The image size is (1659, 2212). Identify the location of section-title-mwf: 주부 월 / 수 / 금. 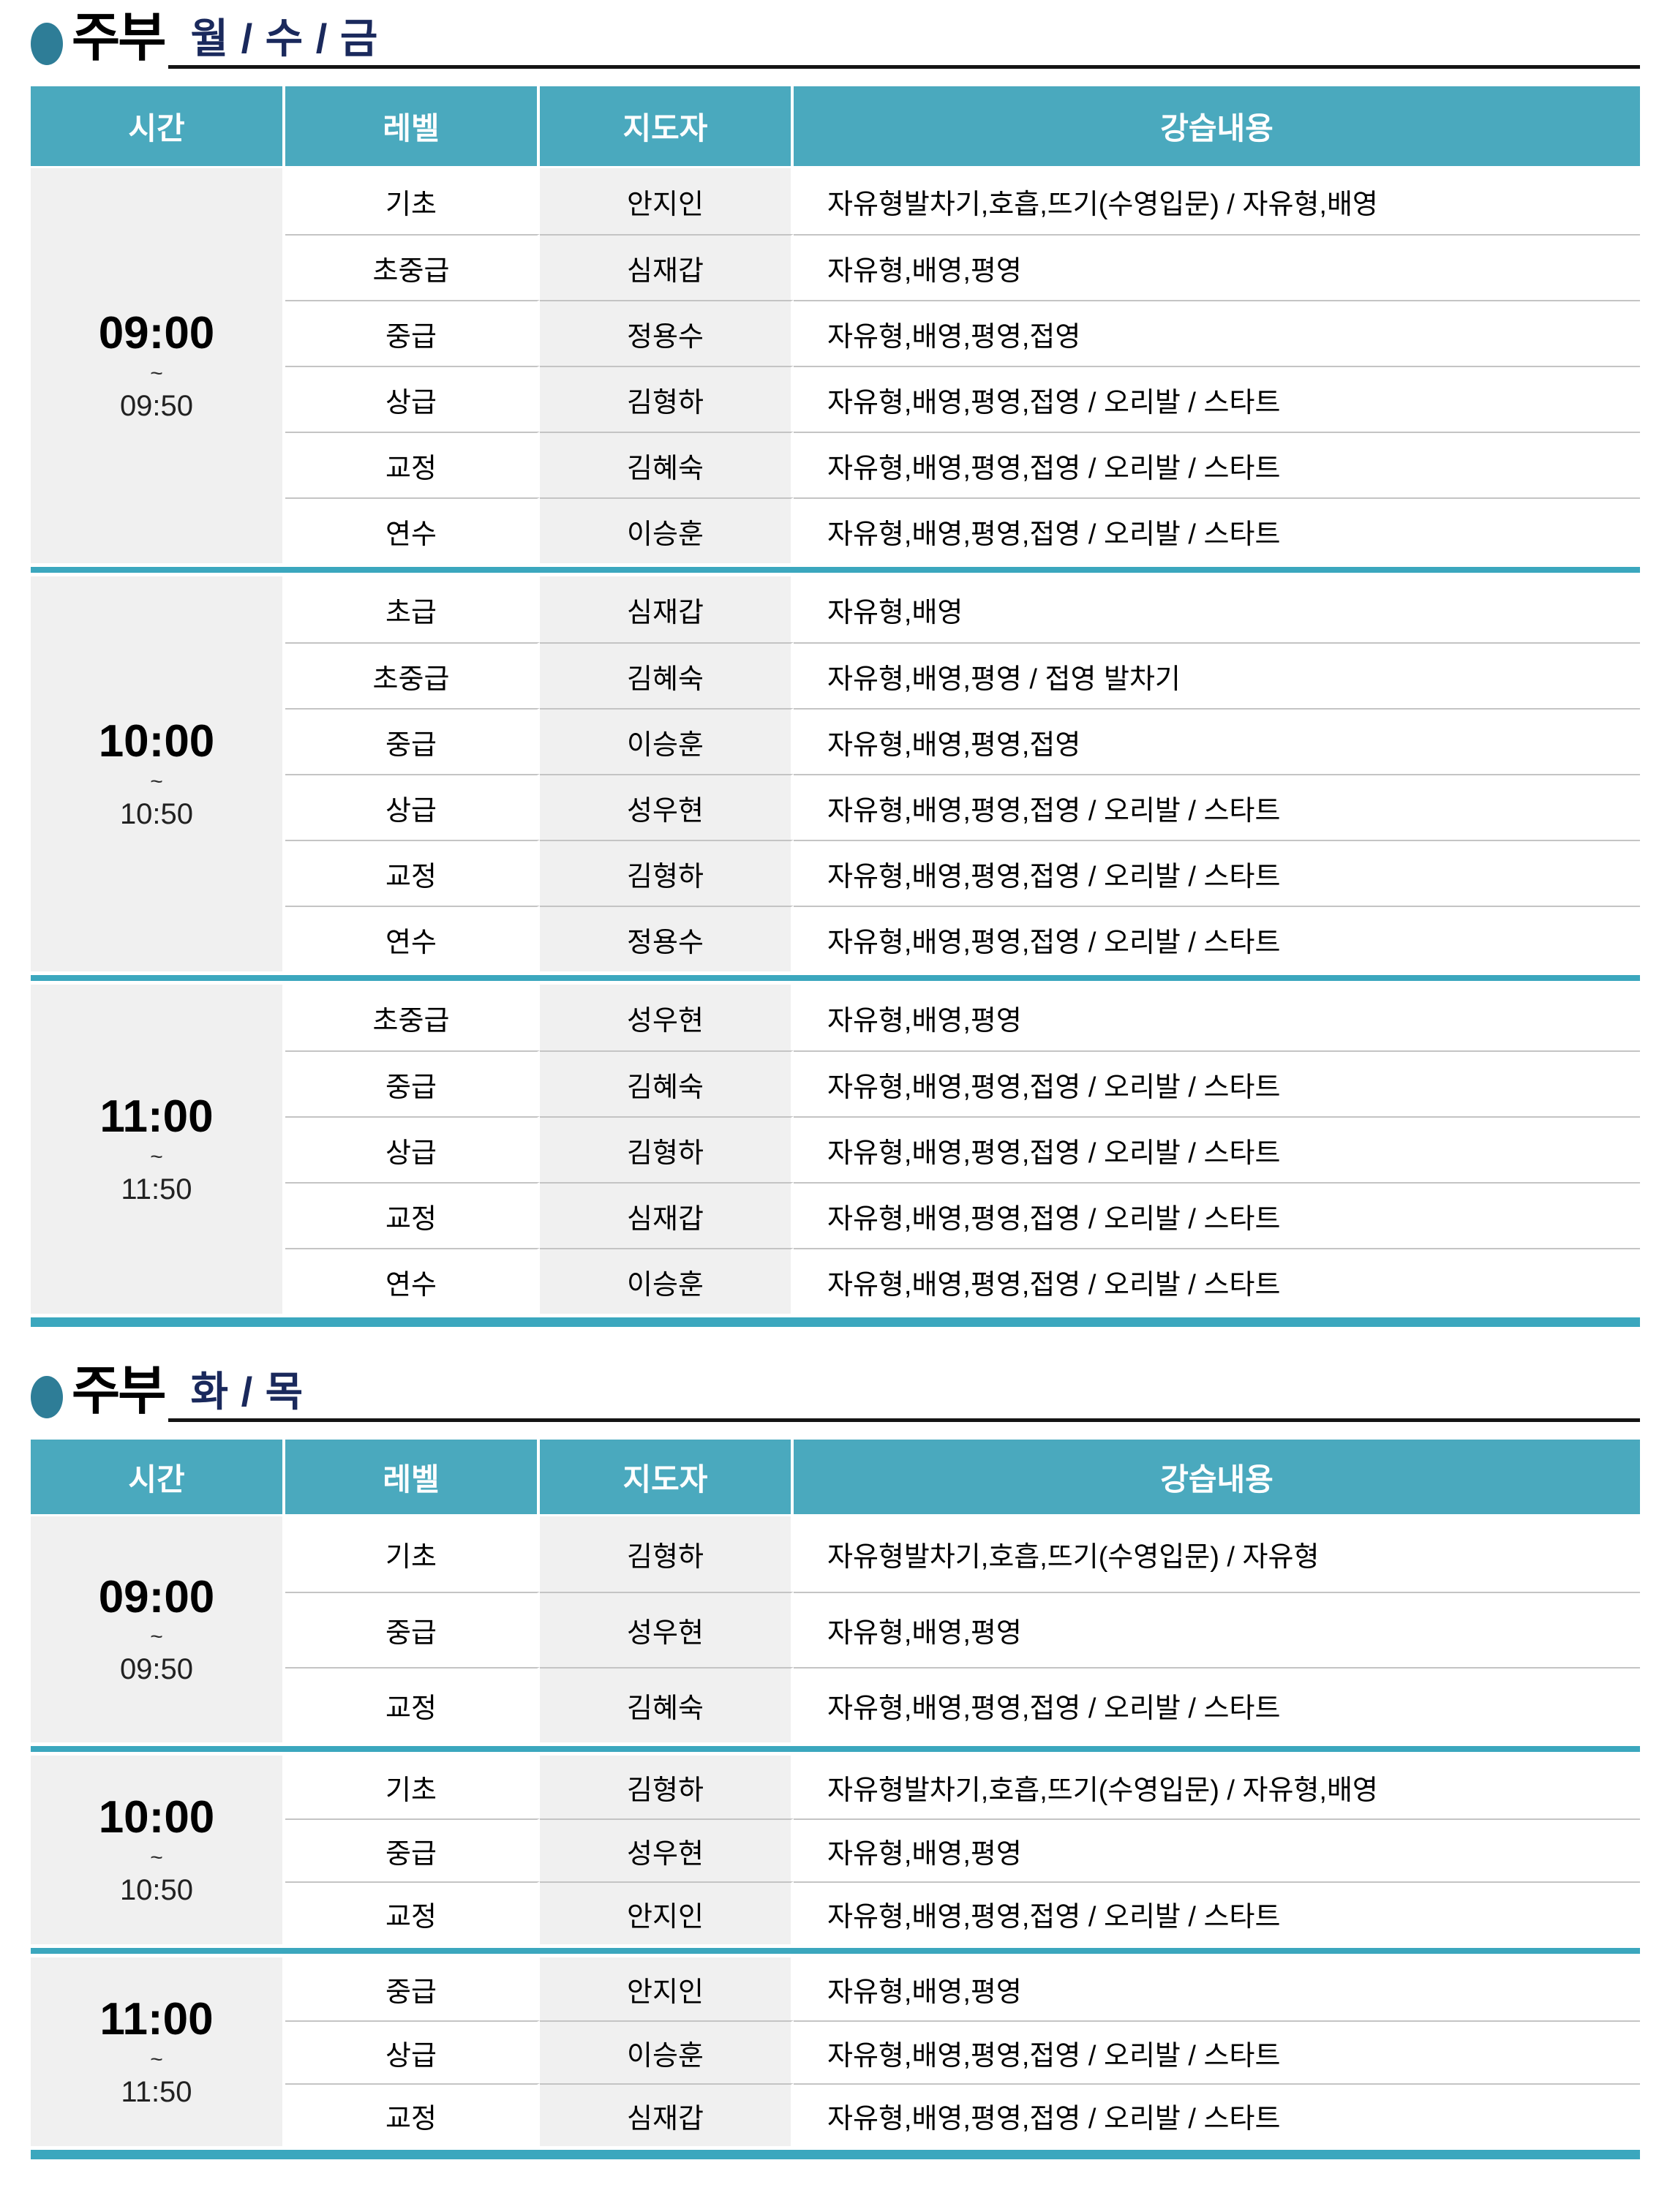
(835, 40).